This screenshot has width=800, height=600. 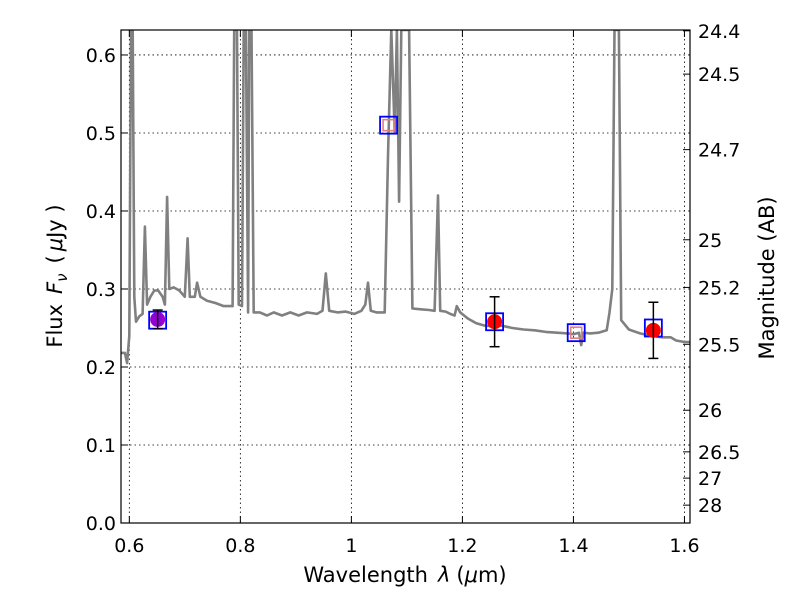 What do you see at coordinates (719, 288) in the screenshot?
I see `y2-tick-label: 25.2` at bounding box center [719, 288].